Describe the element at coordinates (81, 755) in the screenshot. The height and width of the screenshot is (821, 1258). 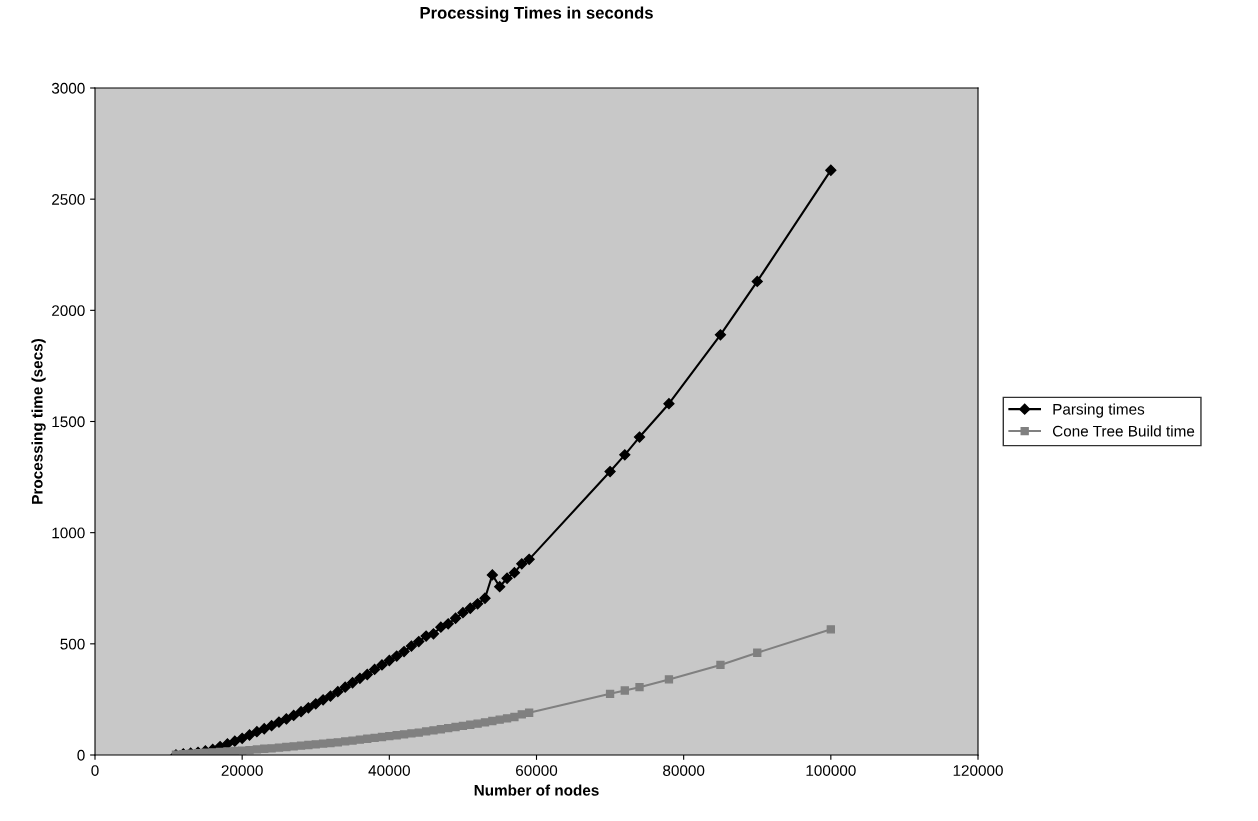
I see `y-tick-label: 0` at that location.